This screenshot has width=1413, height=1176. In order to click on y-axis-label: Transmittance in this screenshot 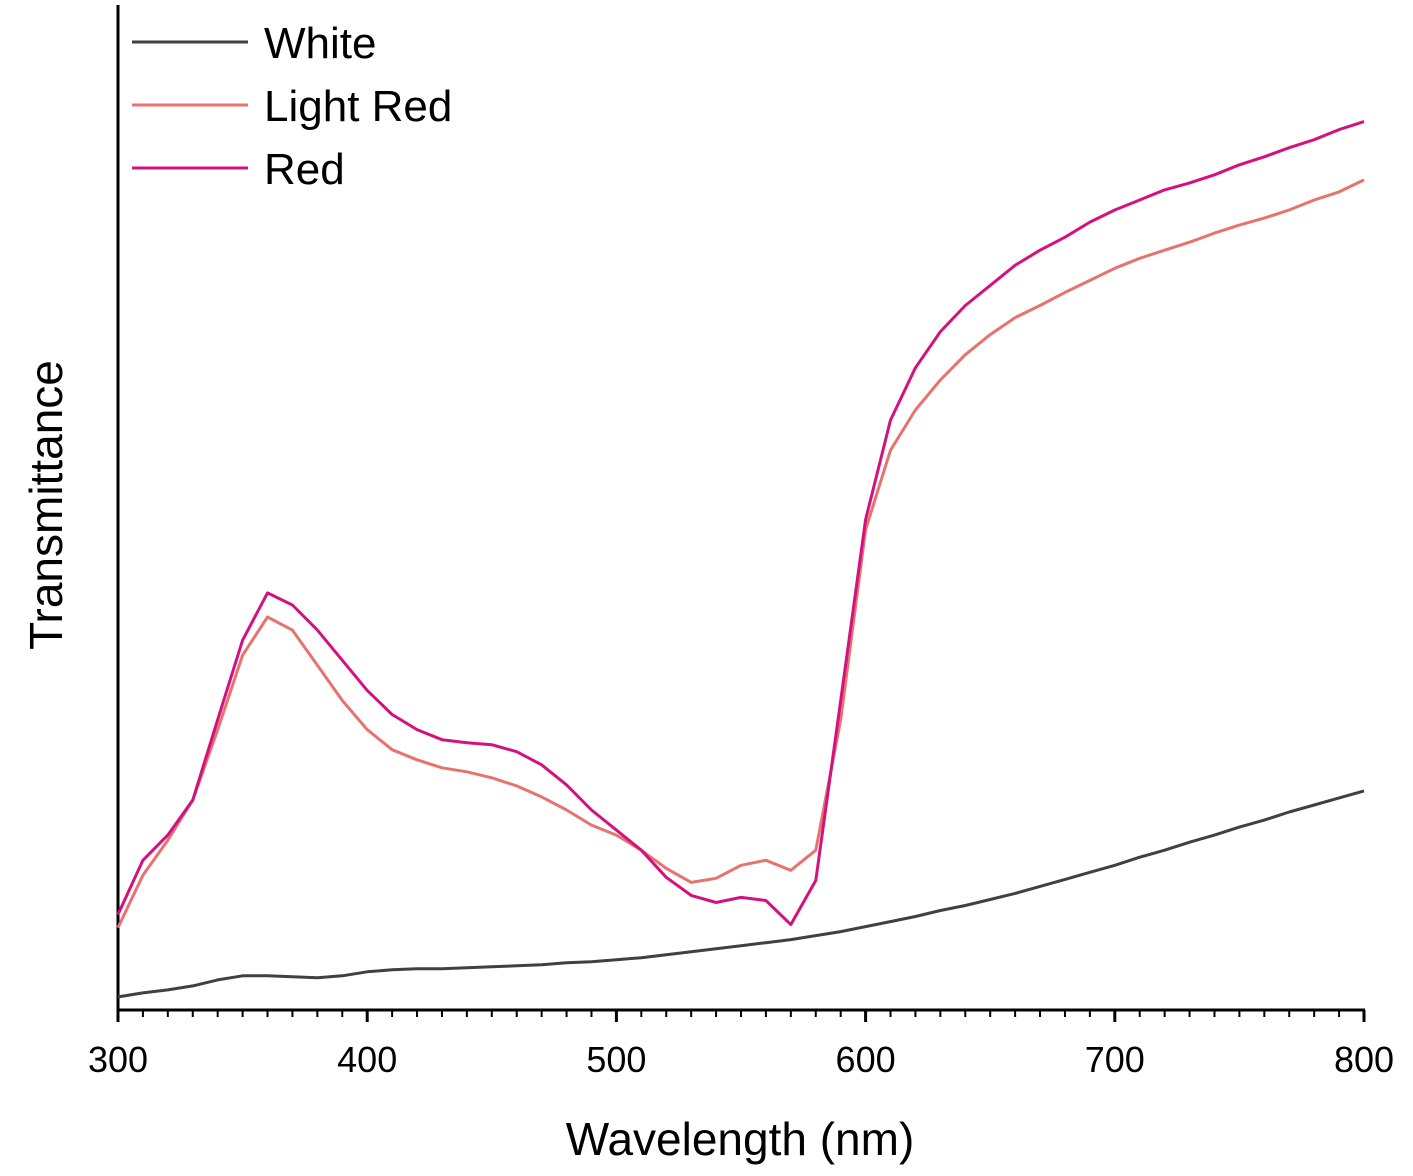, I will do `click(46, 505)`.